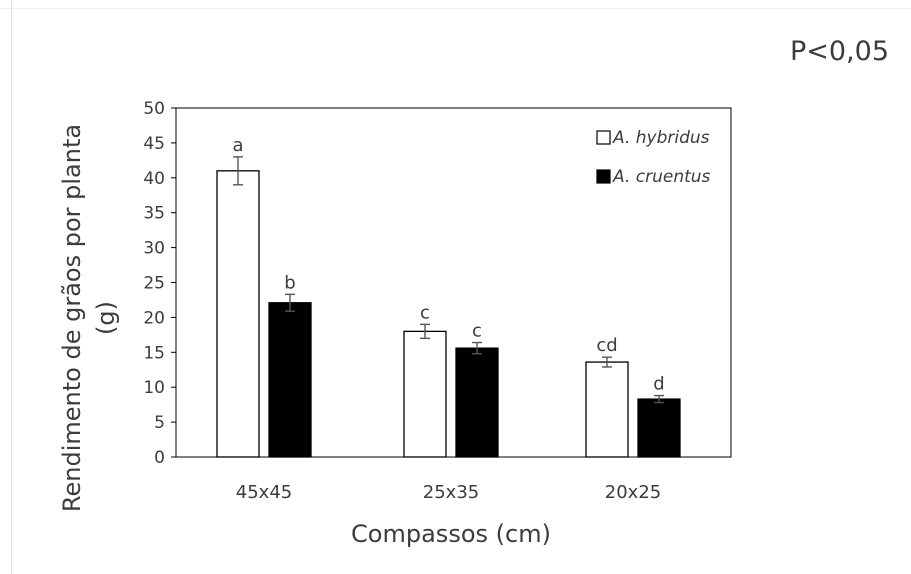  I want to click on y-tick-label: 40, so click(154, 179).